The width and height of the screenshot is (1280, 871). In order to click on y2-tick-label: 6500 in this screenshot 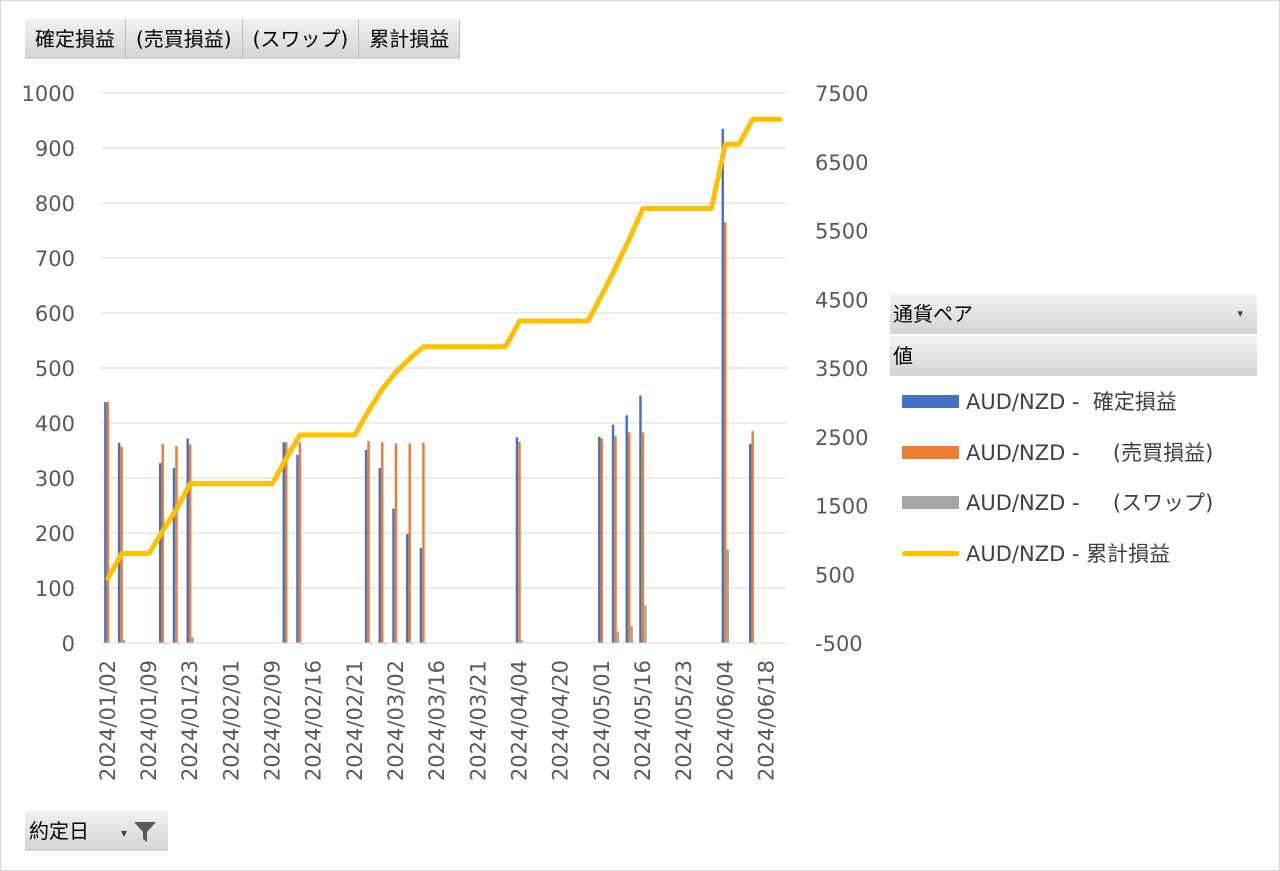, I will do `click(841, 163)`.